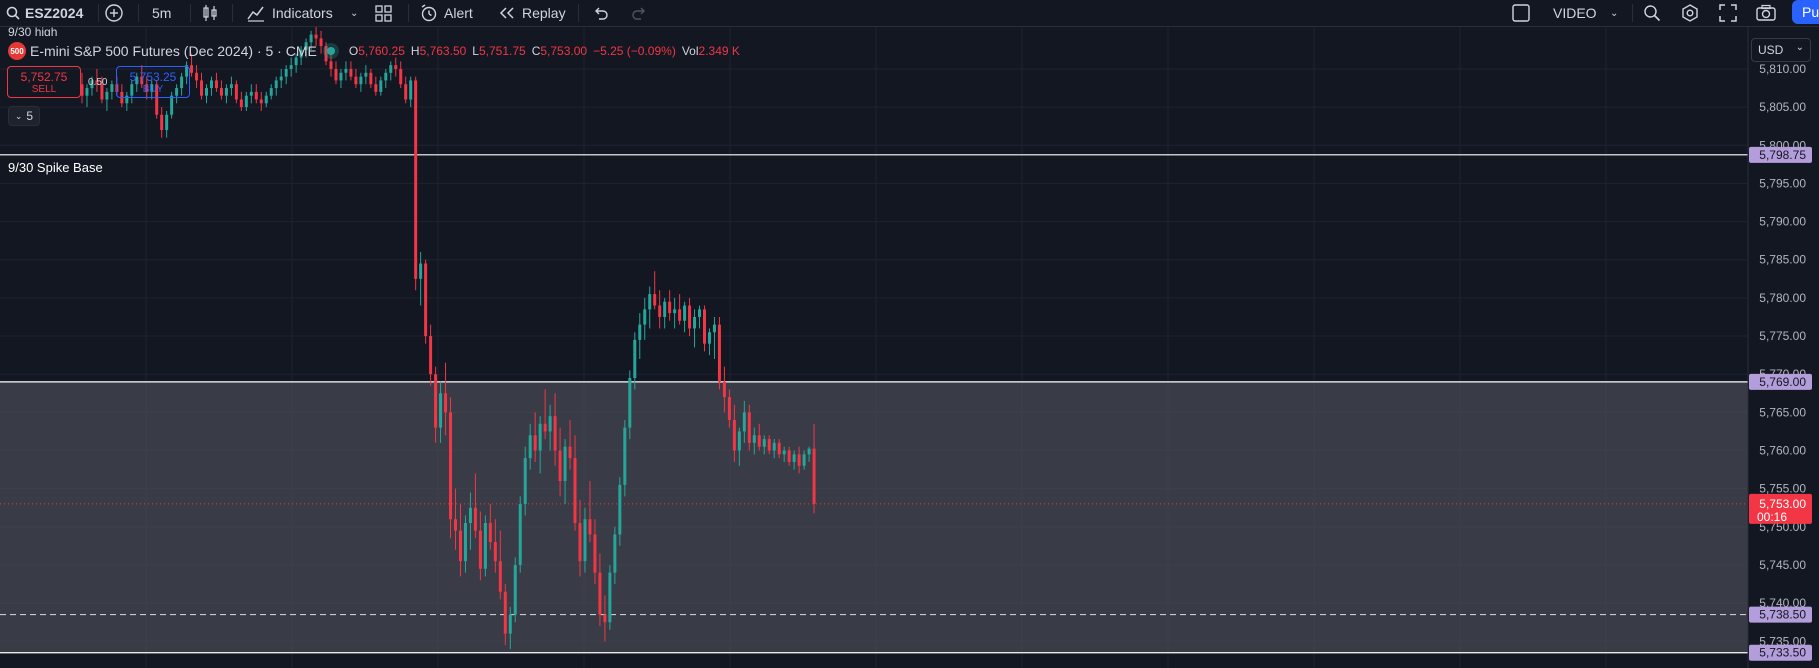  What do you see at coordinates (1521, 13) in the screenshot?
I see `fullscreen-toggle` at bounding box center [1521, 13].